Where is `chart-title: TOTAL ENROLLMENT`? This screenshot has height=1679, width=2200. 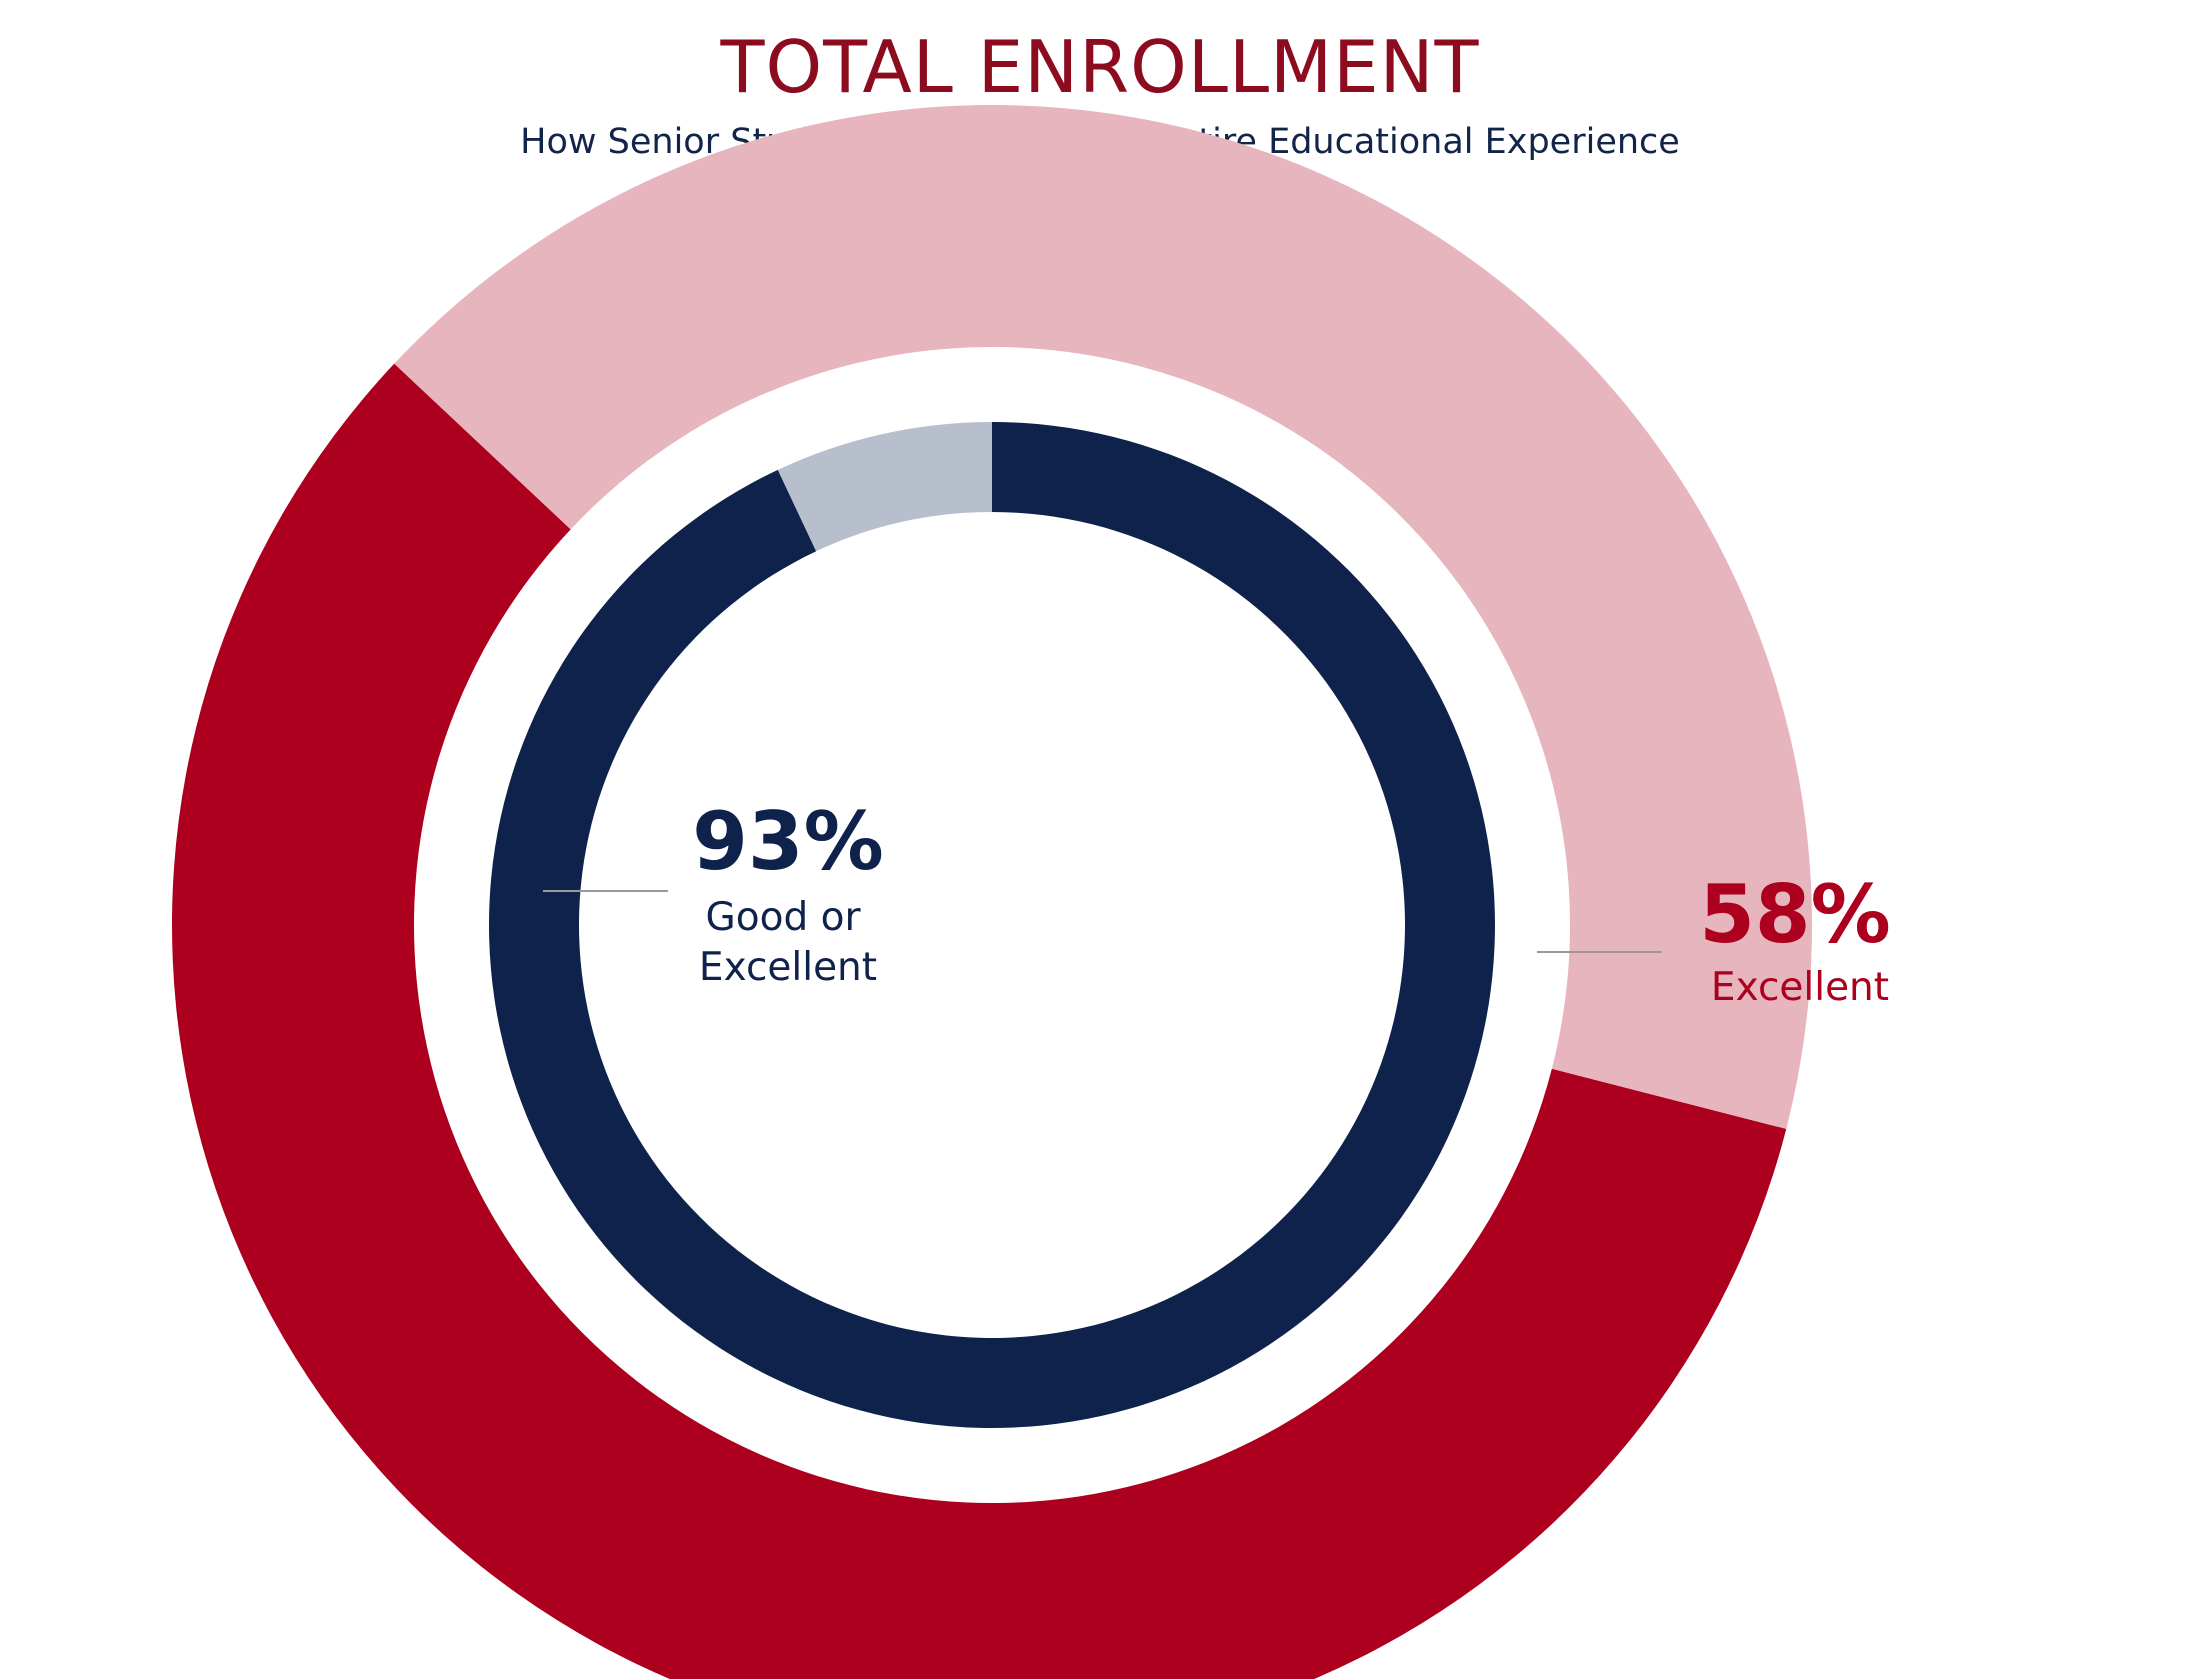
chart-title: TOTAL ENROLLMENT is located at coordinates (1099, 67).